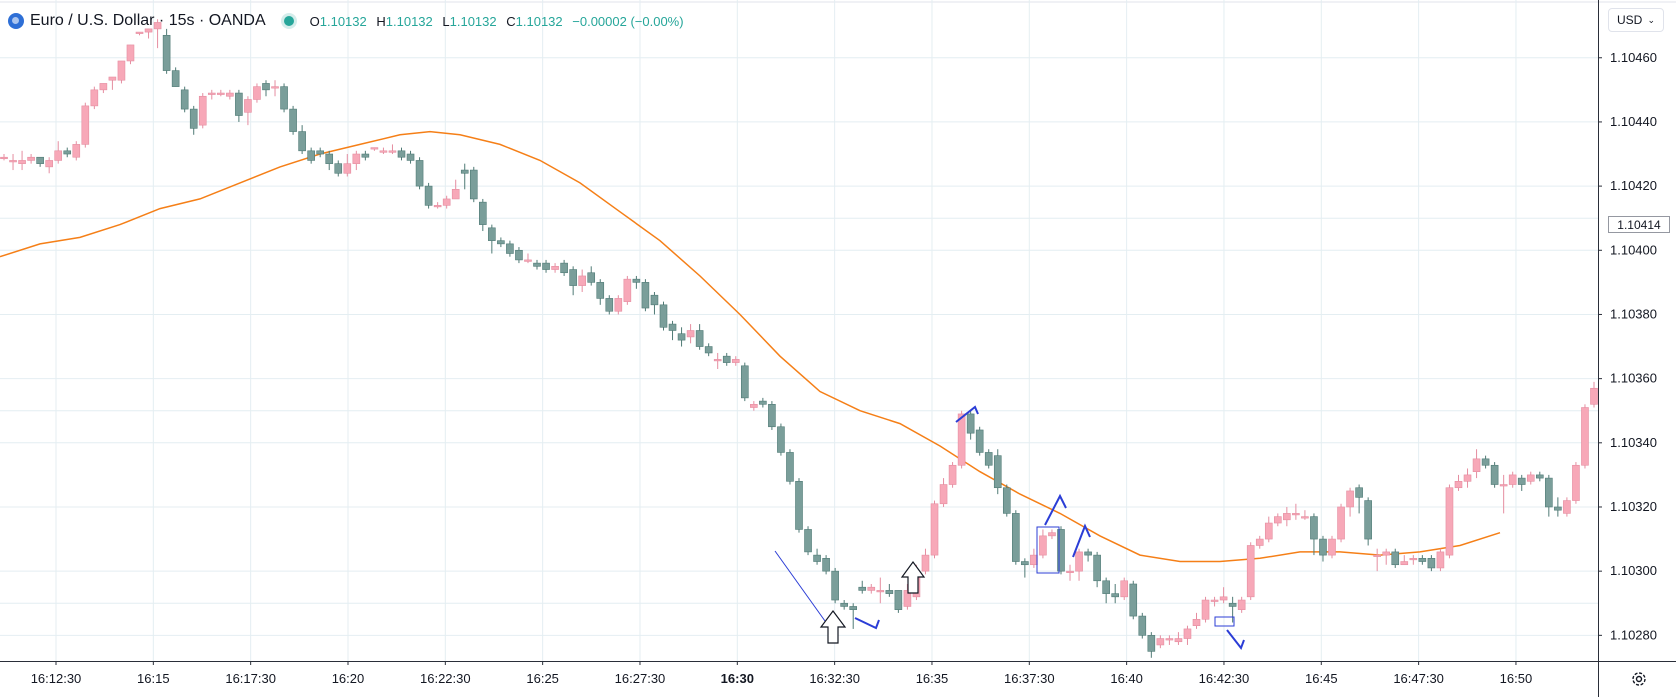  What do you see at coordinates (913, 577) in the screenshot?
I see `arrow-up-outline-icon` at bounding box center [913, 577].